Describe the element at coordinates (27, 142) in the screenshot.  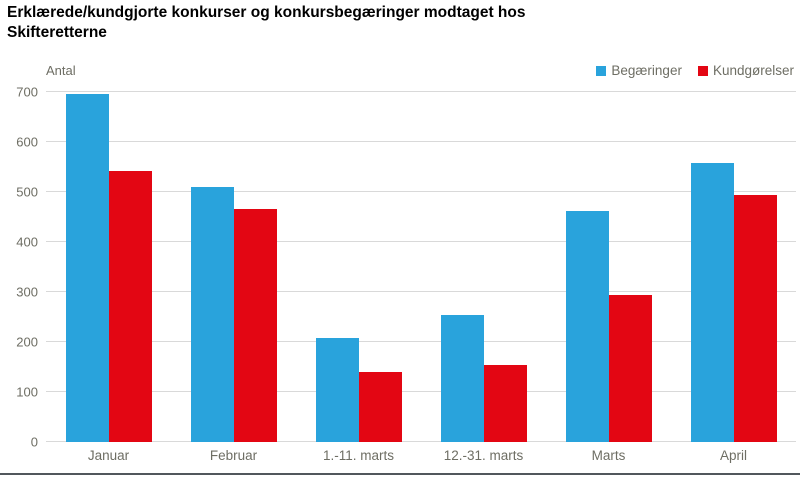
I see `y-axis-tick-label: 600` at that location.